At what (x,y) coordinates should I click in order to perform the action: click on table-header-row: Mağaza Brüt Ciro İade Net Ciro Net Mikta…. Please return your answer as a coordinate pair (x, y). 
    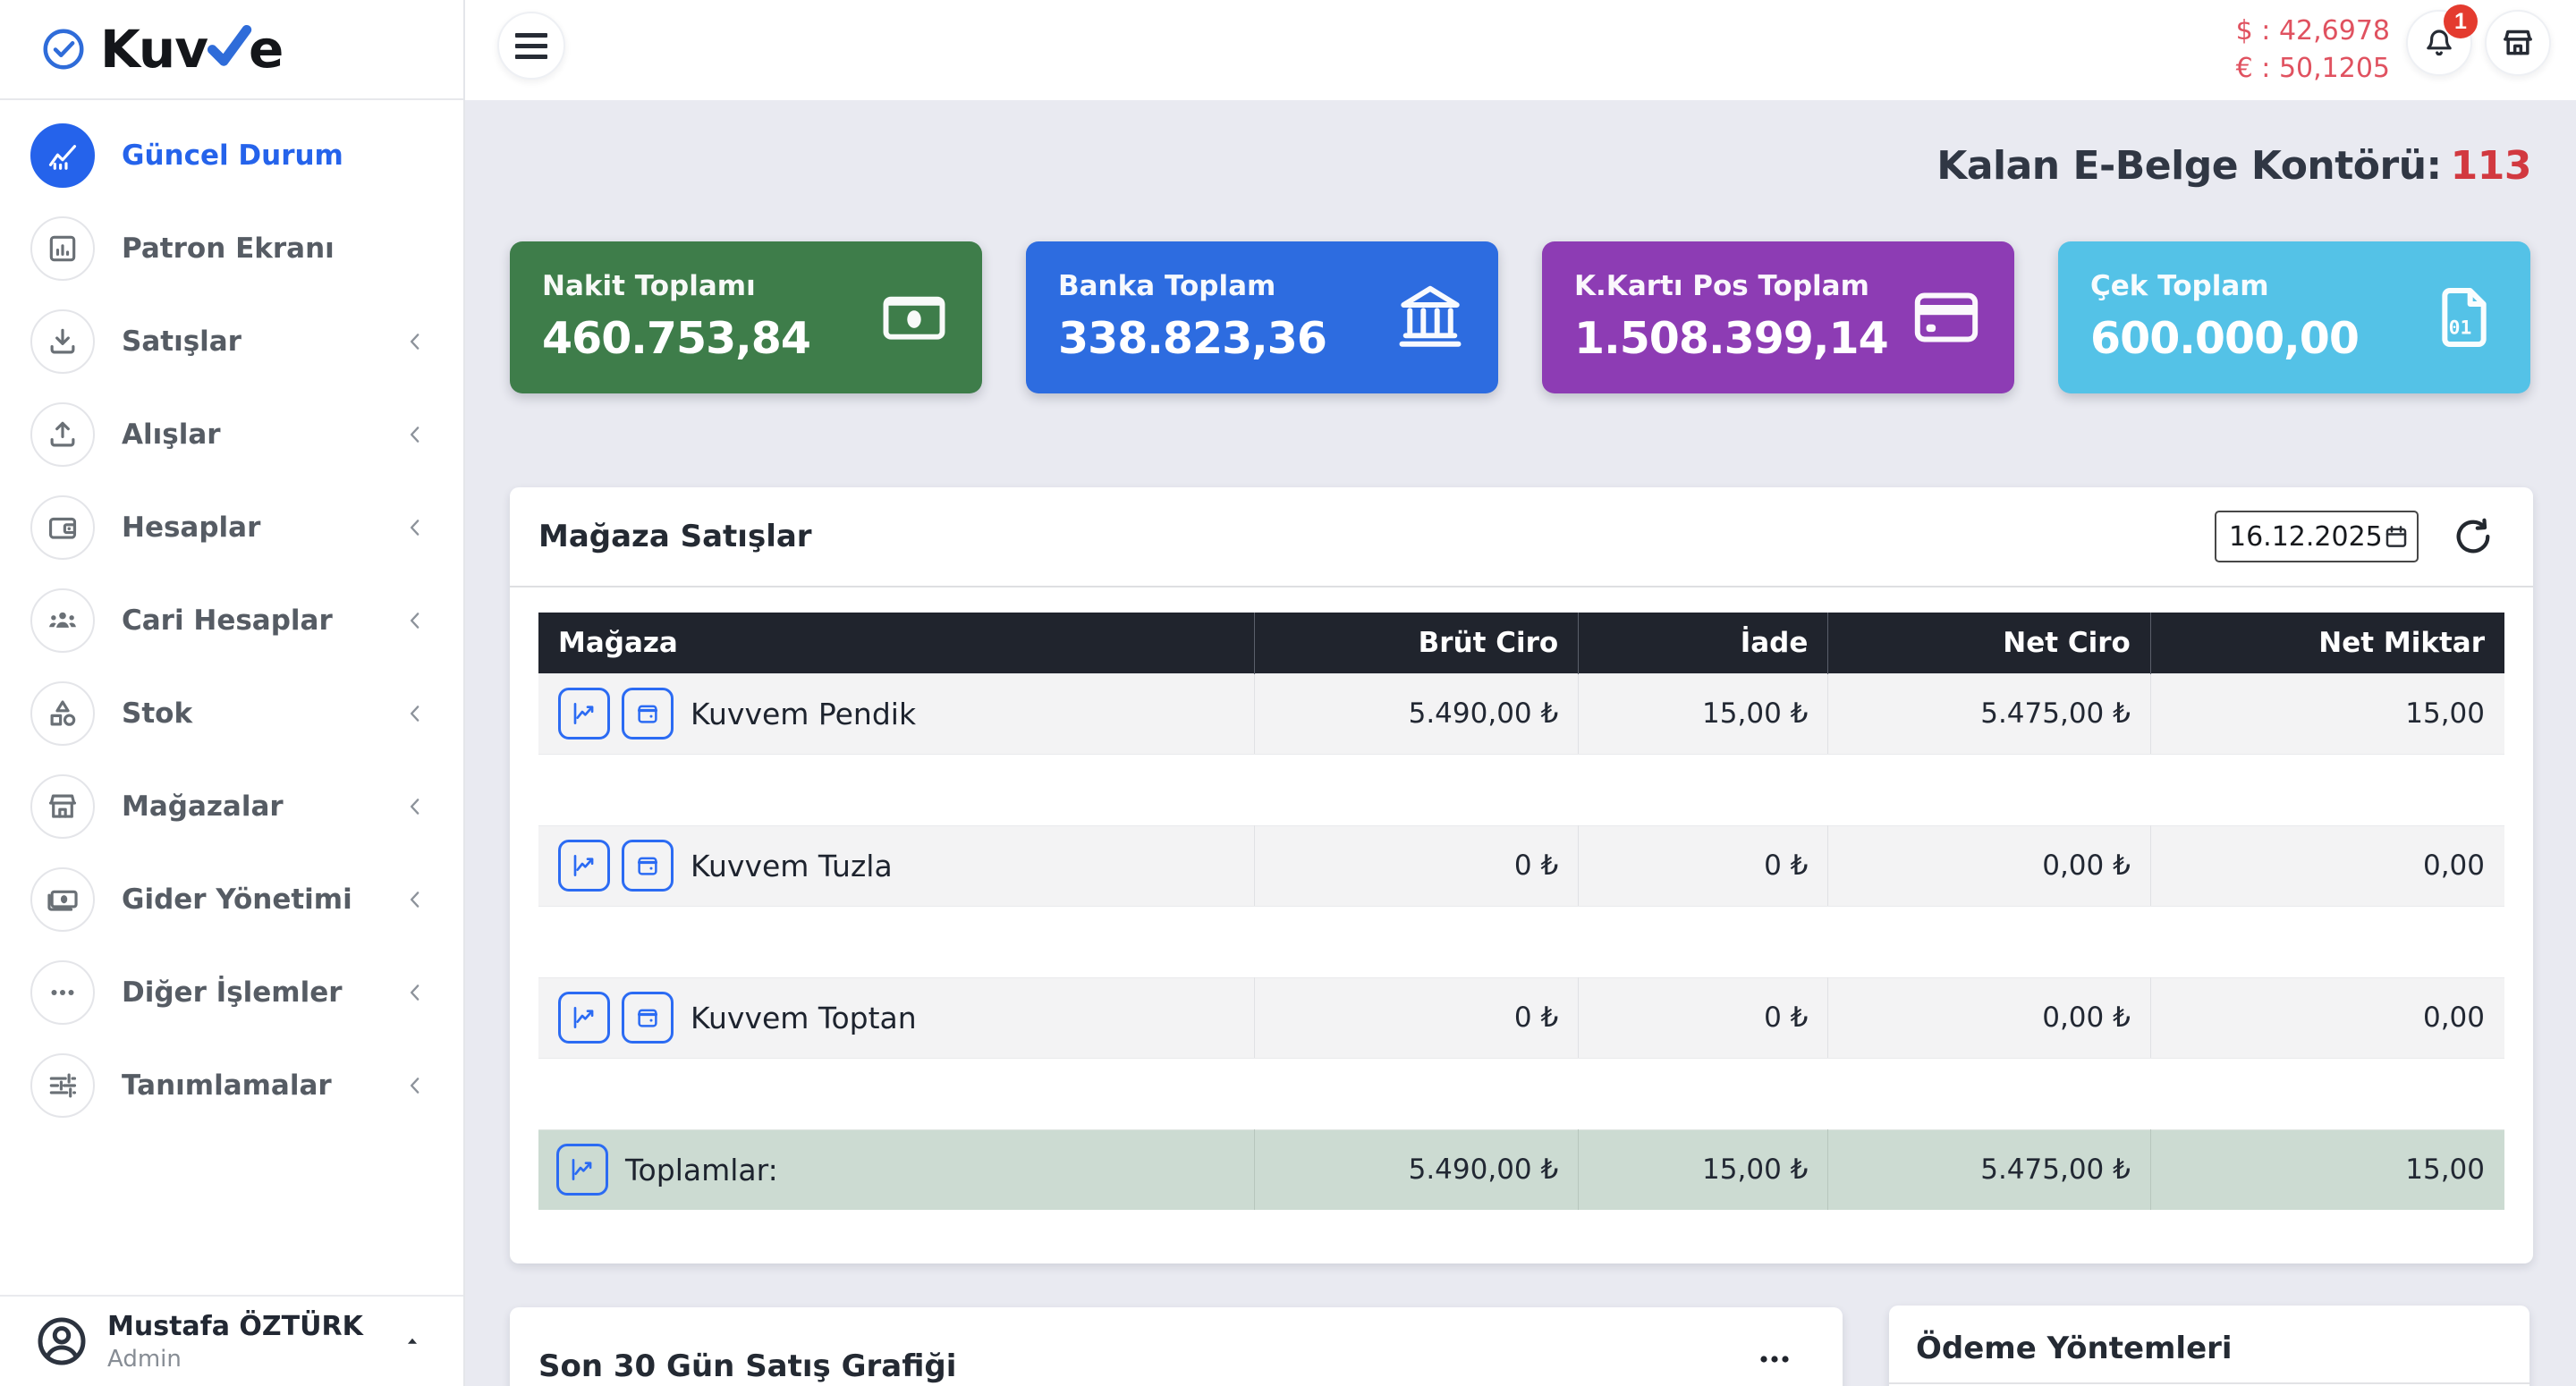
    Looking at the image, I should click on (1521, 643).